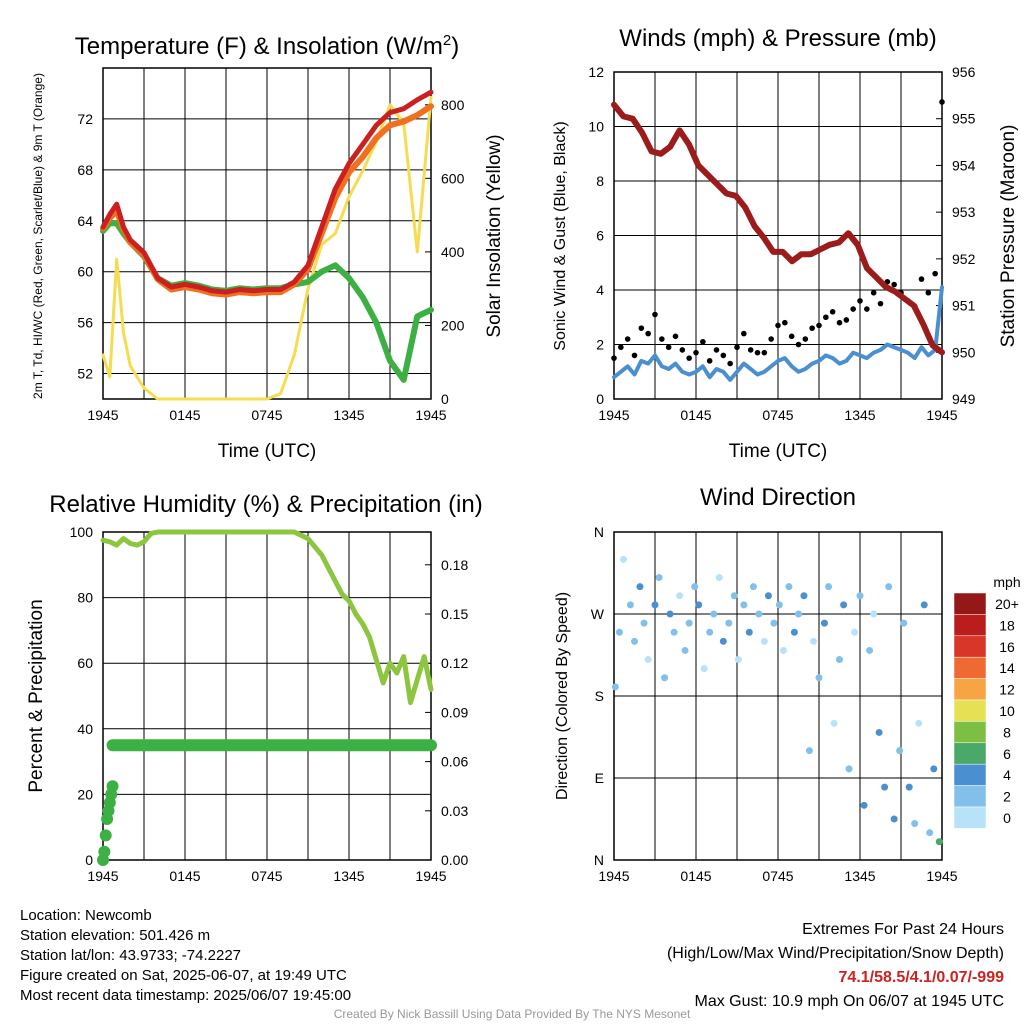 The image size is (1024, 1024). What do you see at coordinates (454, 860) in the screenshot?
I see `rh-panel-ytick-right-label: 0.00` at bounding box center [454, 860].